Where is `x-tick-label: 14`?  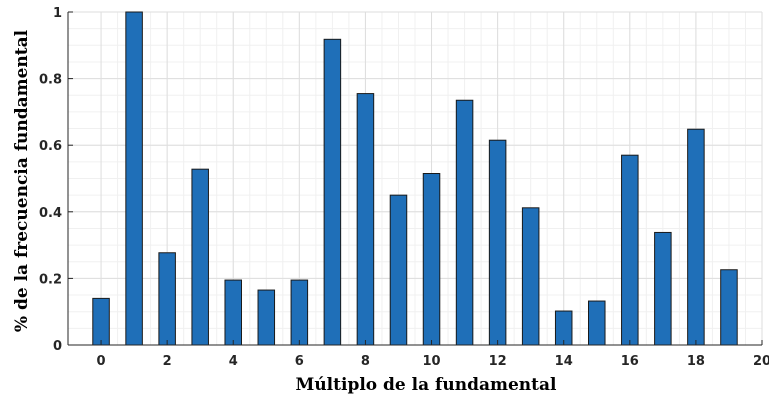 x-tick-label: 14 is located at coordinates (564, 361).